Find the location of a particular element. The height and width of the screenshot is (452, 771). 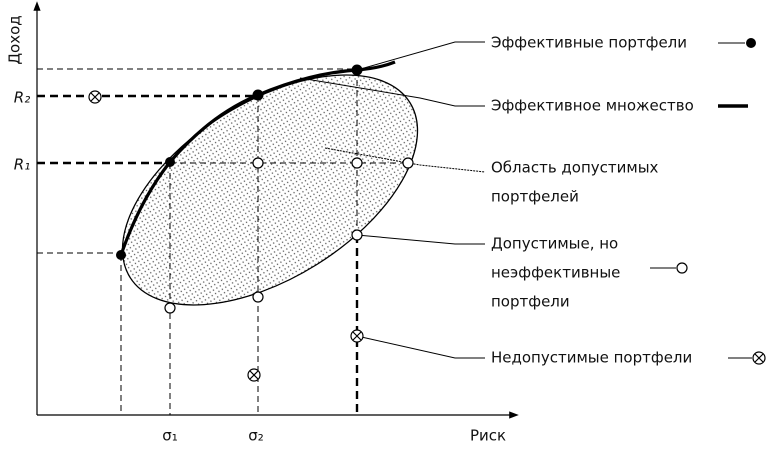

legend-markers is located at coordinates (708, 201).